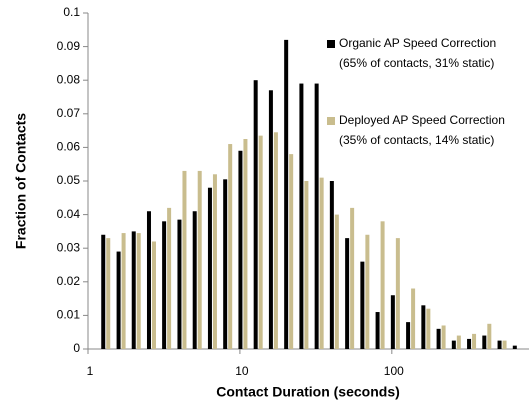  Describe the element at coordinates (71, 12) in the screenshot. I see `y-tick-label: 0.1` at that location.